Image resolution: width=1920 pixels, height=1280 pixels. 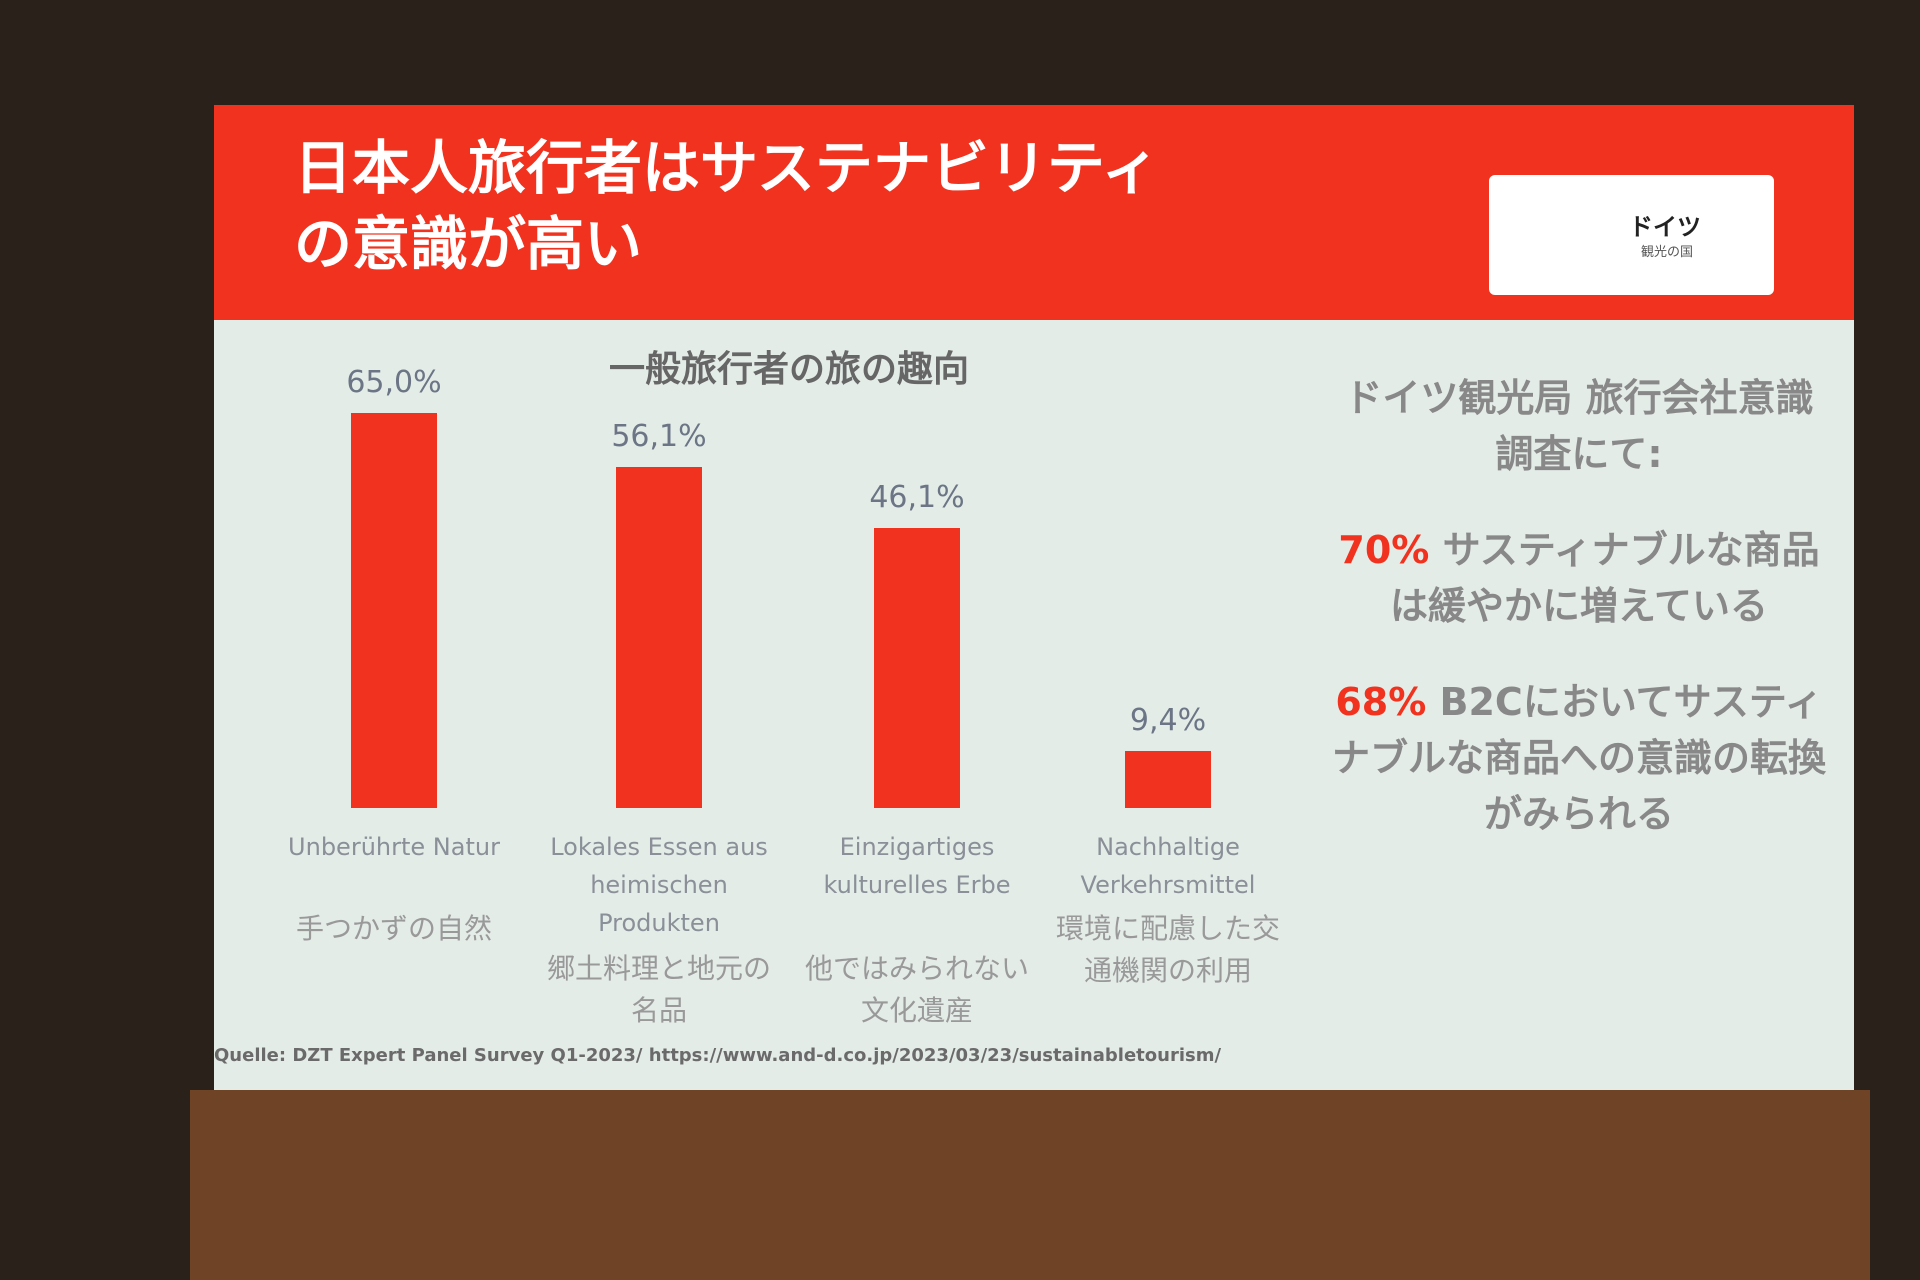 What do you see at coordinates (659, 437) in the screenshot?
I see `value-label: 56,1%` at bounding box center [659, 437].